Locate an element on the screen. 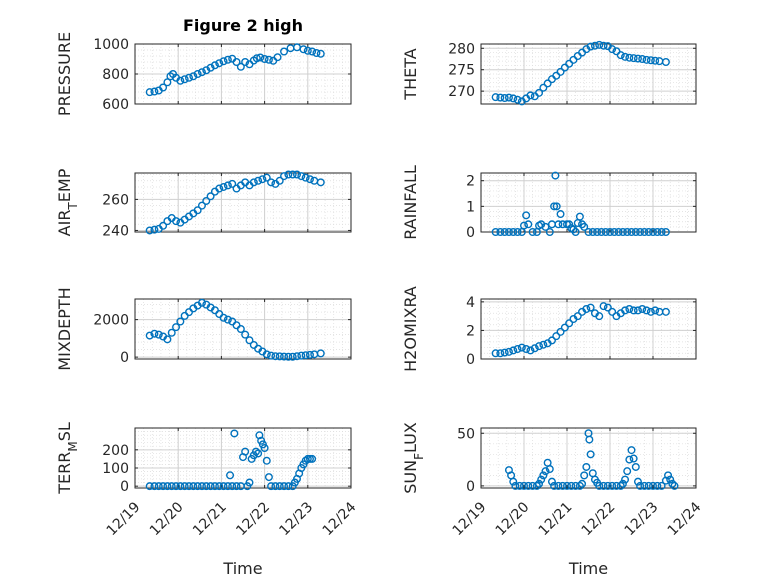 The height and width of the screenshot is (583, 778). panel-mixdepth: 0 2000 MIXDEPTH is located at coordinates (203, 329).